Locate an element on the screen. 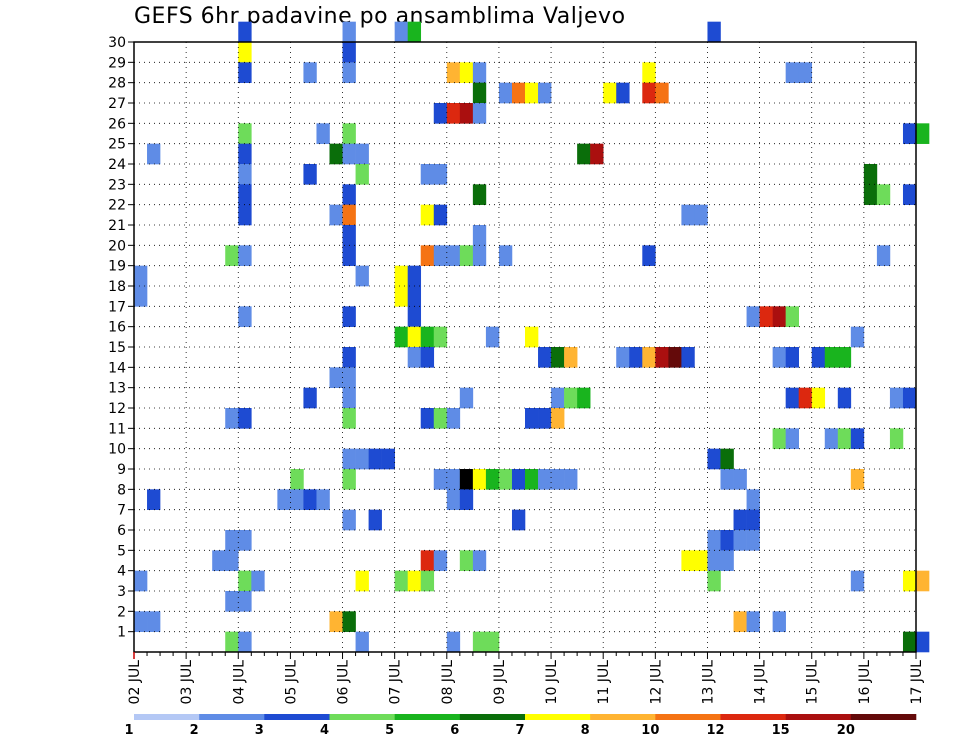 The image size is (960, 742). x-tick-label: 03 JUL is located at coordinates (187, 682).